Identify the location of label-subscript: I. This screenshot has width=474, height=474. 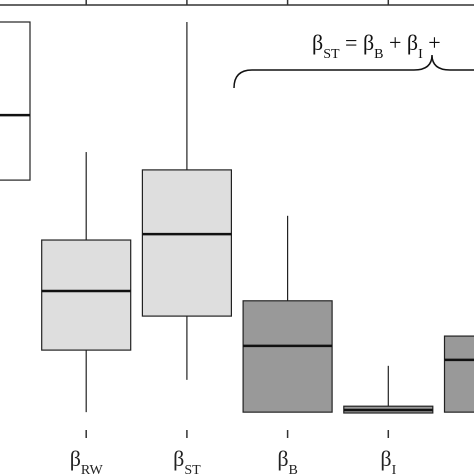
(394, 468).